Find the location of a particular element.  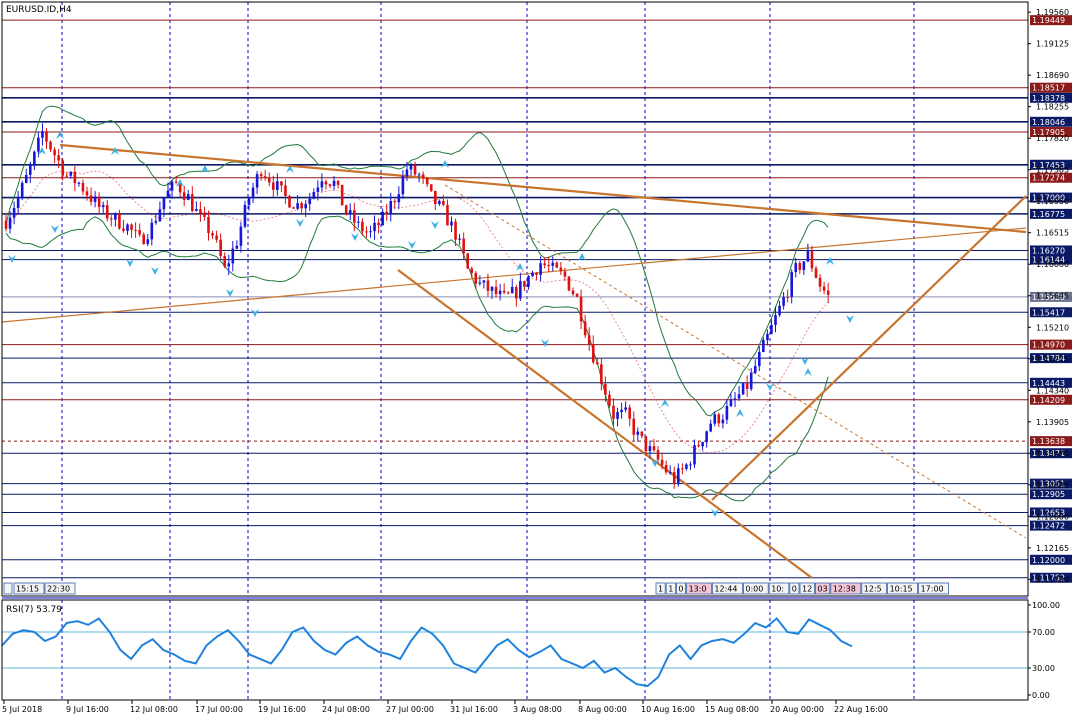

session-right-tab-label: 0:00 is located at coordinates (754, 589).